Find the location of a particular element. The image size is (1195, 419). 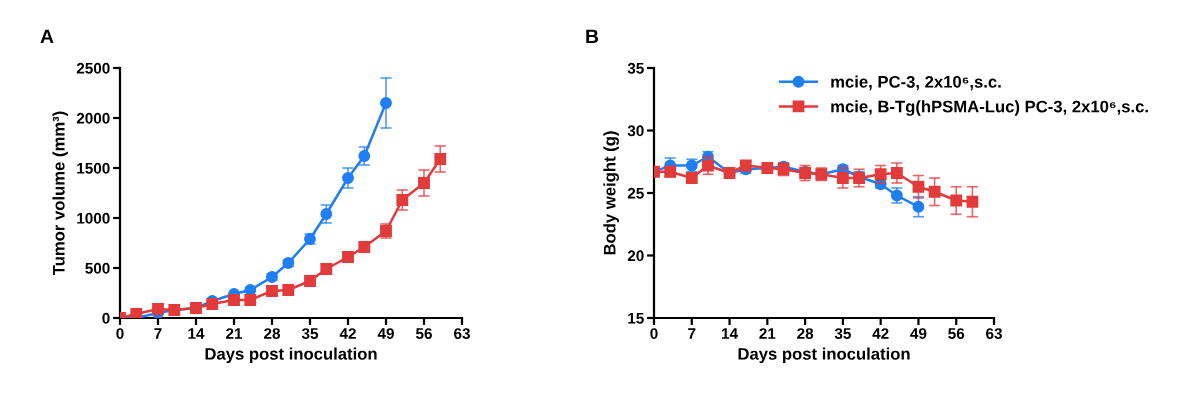

y-tick-label: 500 is located at coordinates (97, 268).